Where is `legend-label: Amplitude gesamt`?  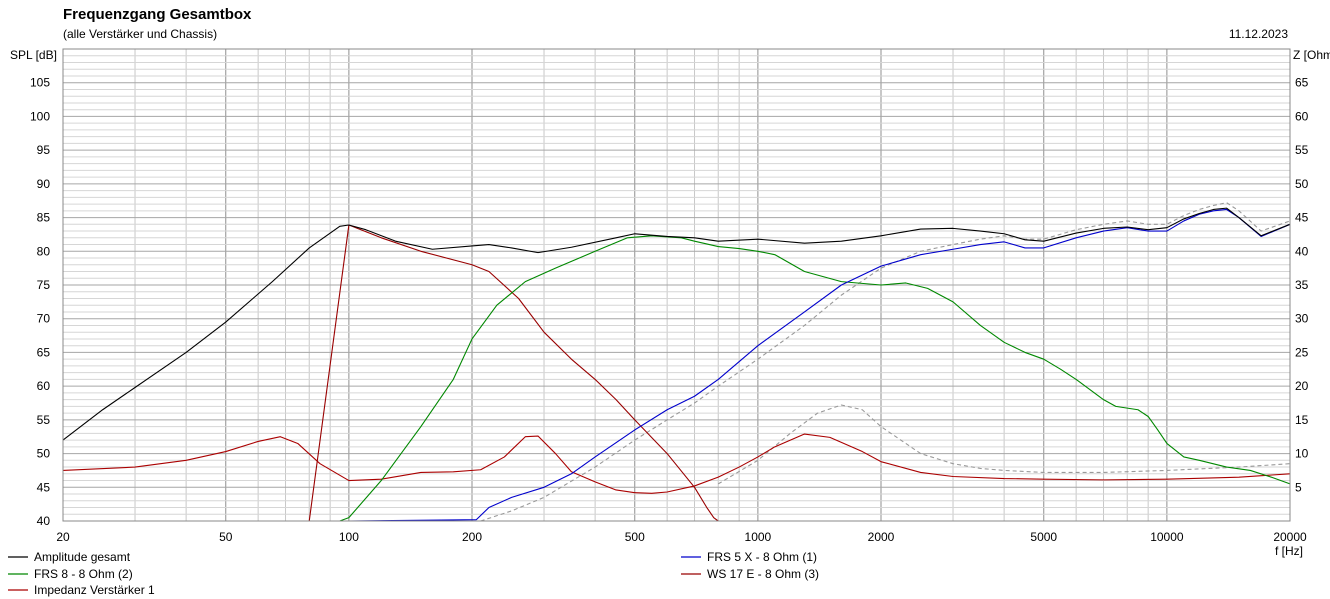
legend-label: Amplitude gesamt is located at coordinates (82, 557).